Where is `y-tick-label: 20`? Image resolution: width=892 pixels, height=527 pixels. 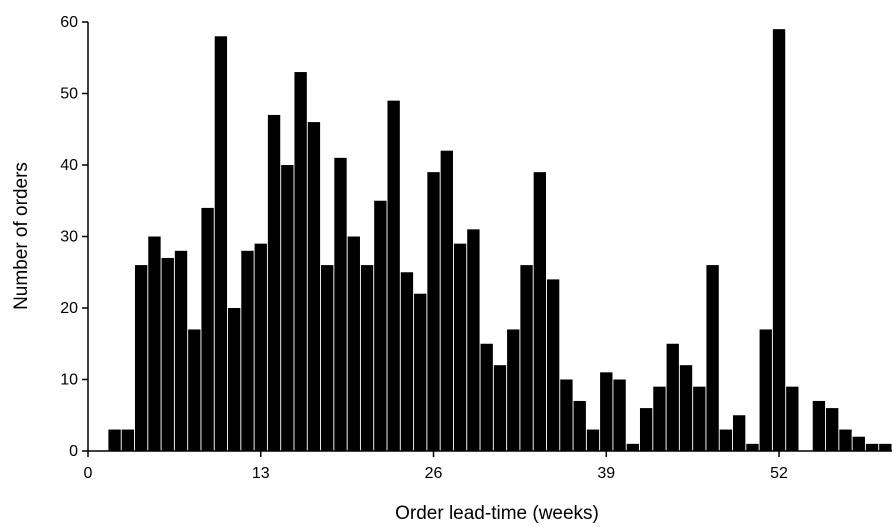 y-tick-label: 20 is located at coordinates (69, 308).